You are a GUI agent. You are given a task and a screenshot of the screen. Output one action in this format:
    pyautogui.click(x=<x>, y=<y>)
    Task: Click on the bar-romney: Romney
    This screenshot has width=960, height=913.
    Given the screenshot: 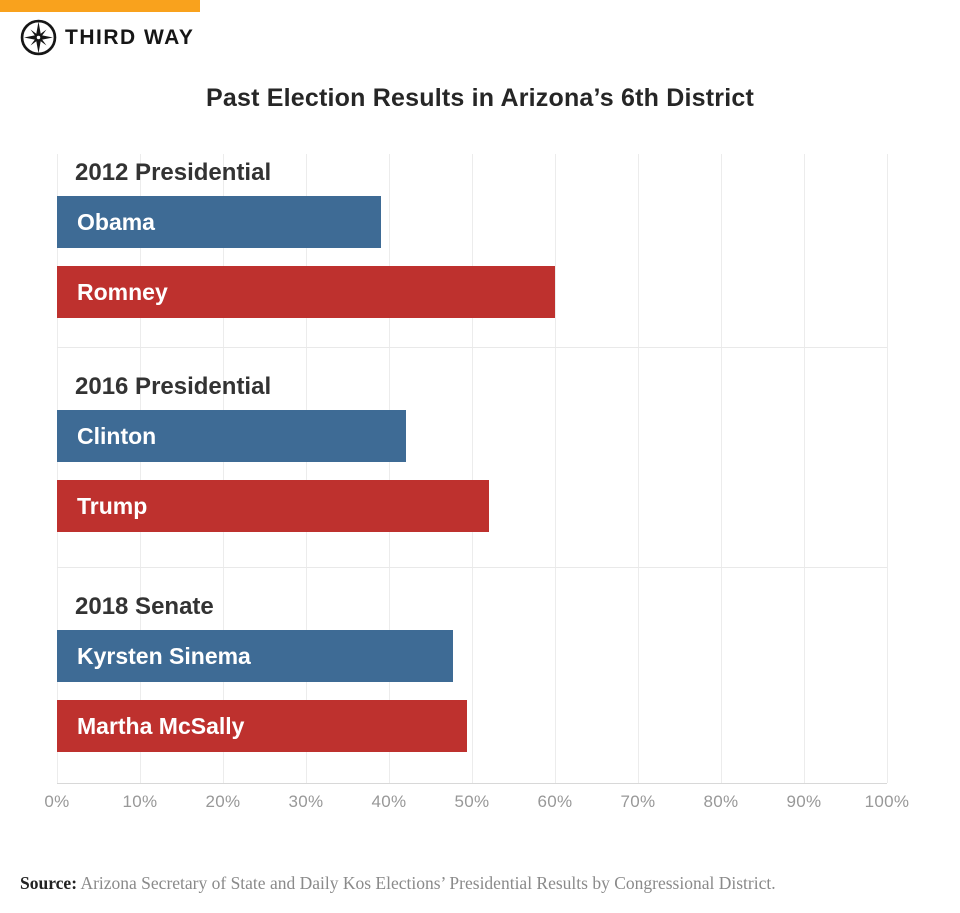 What is the action you would take?
    pyautogui.click(x=306, y=292)
    